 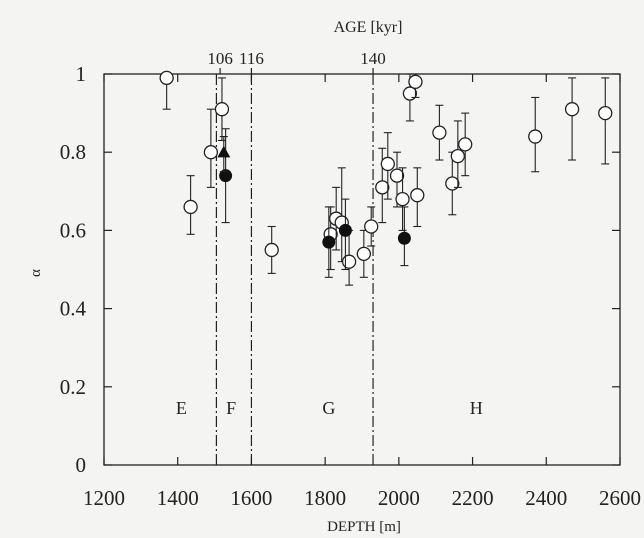 I want to click on y-tick-label: 1, so click(x=81, y=74).